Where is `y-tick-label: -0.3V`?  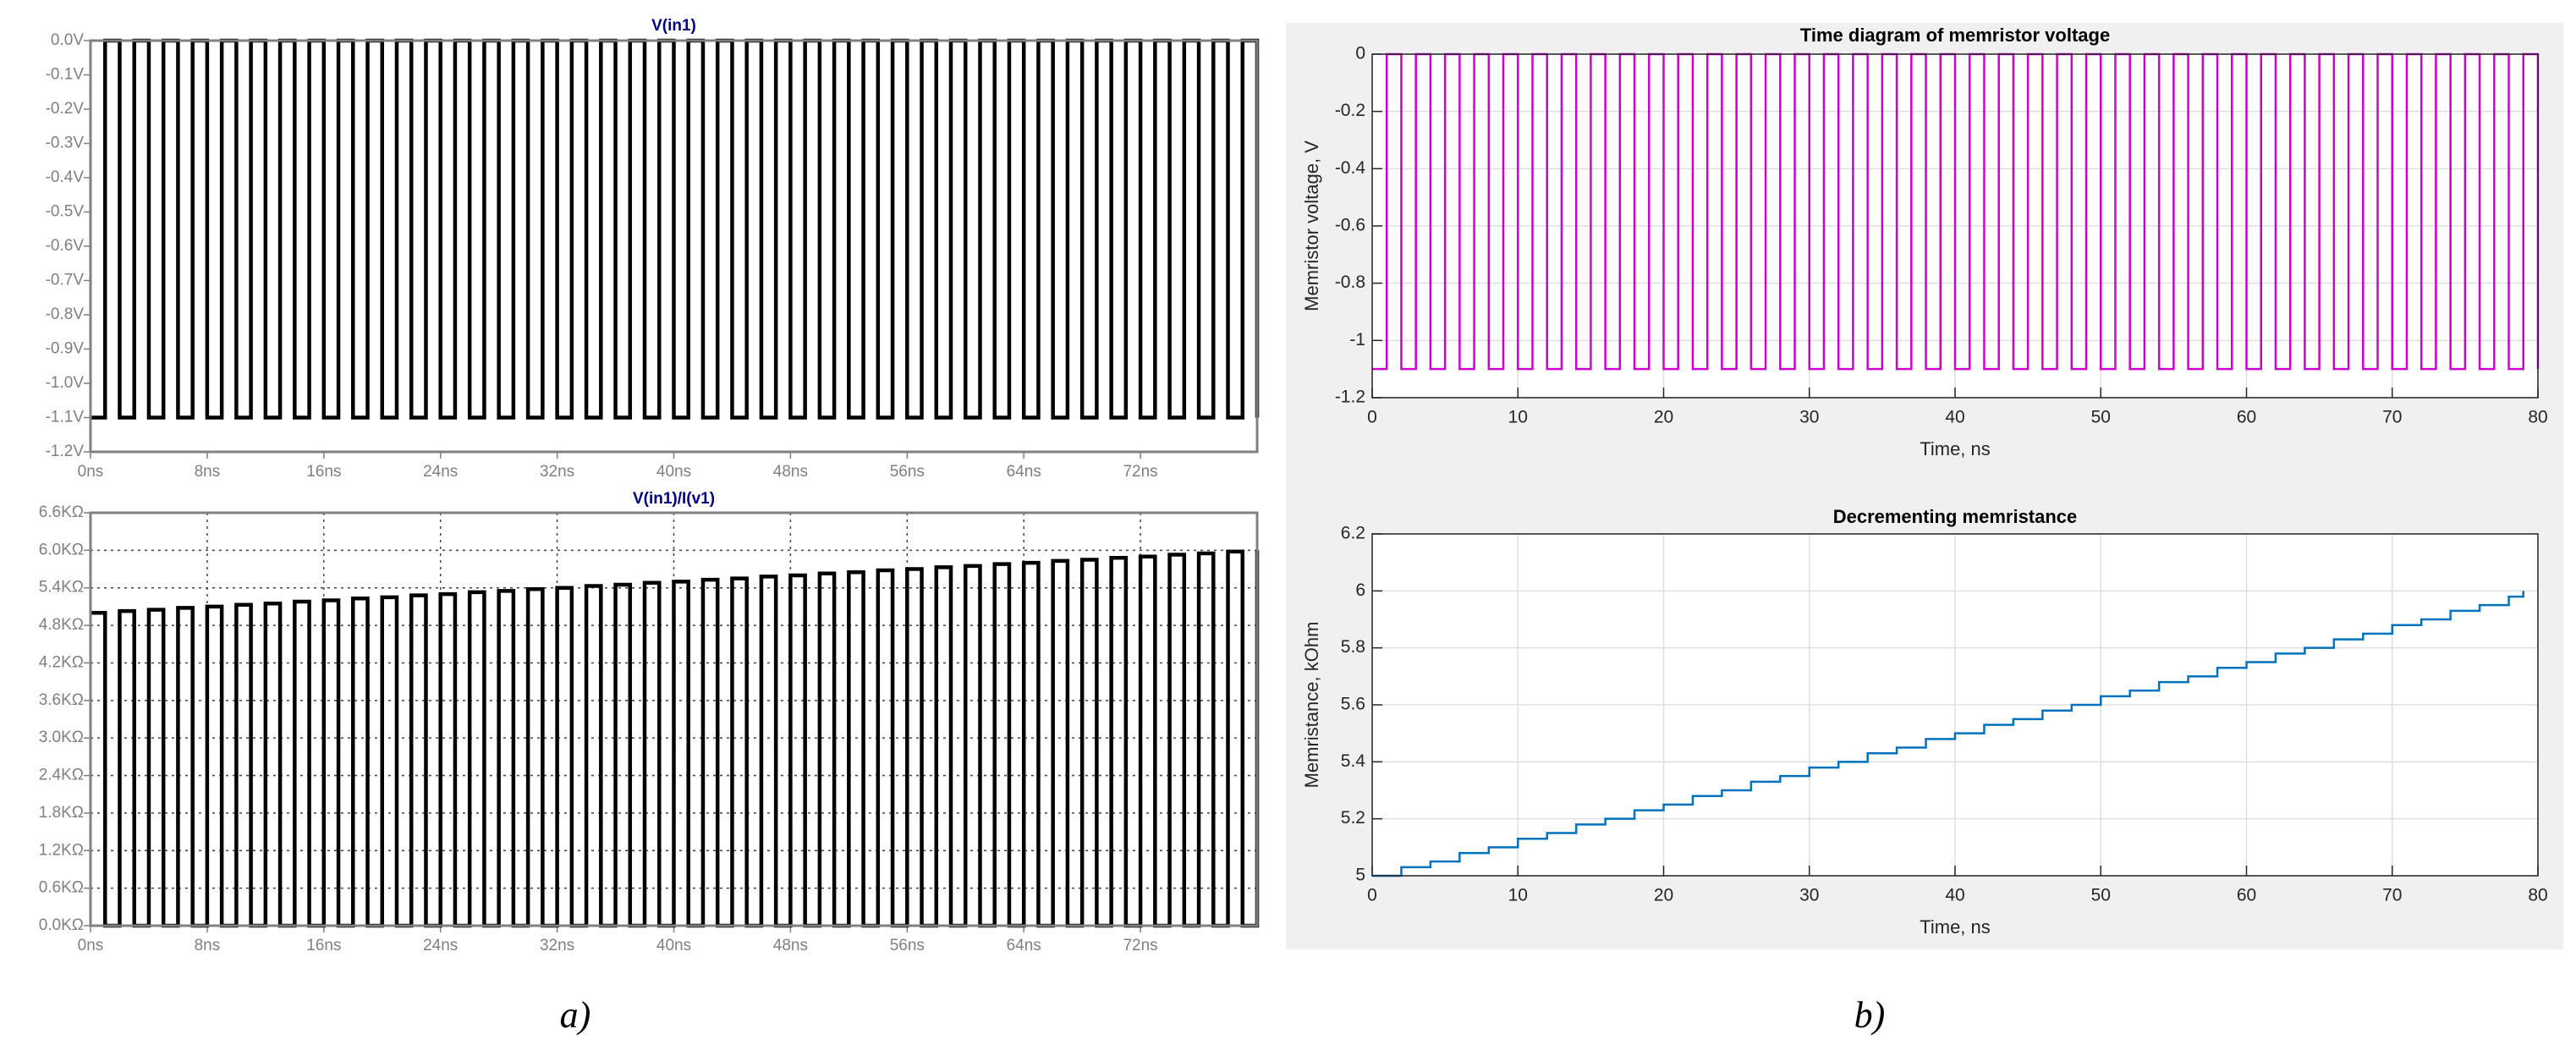
y-tick-label: -0.3V is located at coordinates (65, 143).